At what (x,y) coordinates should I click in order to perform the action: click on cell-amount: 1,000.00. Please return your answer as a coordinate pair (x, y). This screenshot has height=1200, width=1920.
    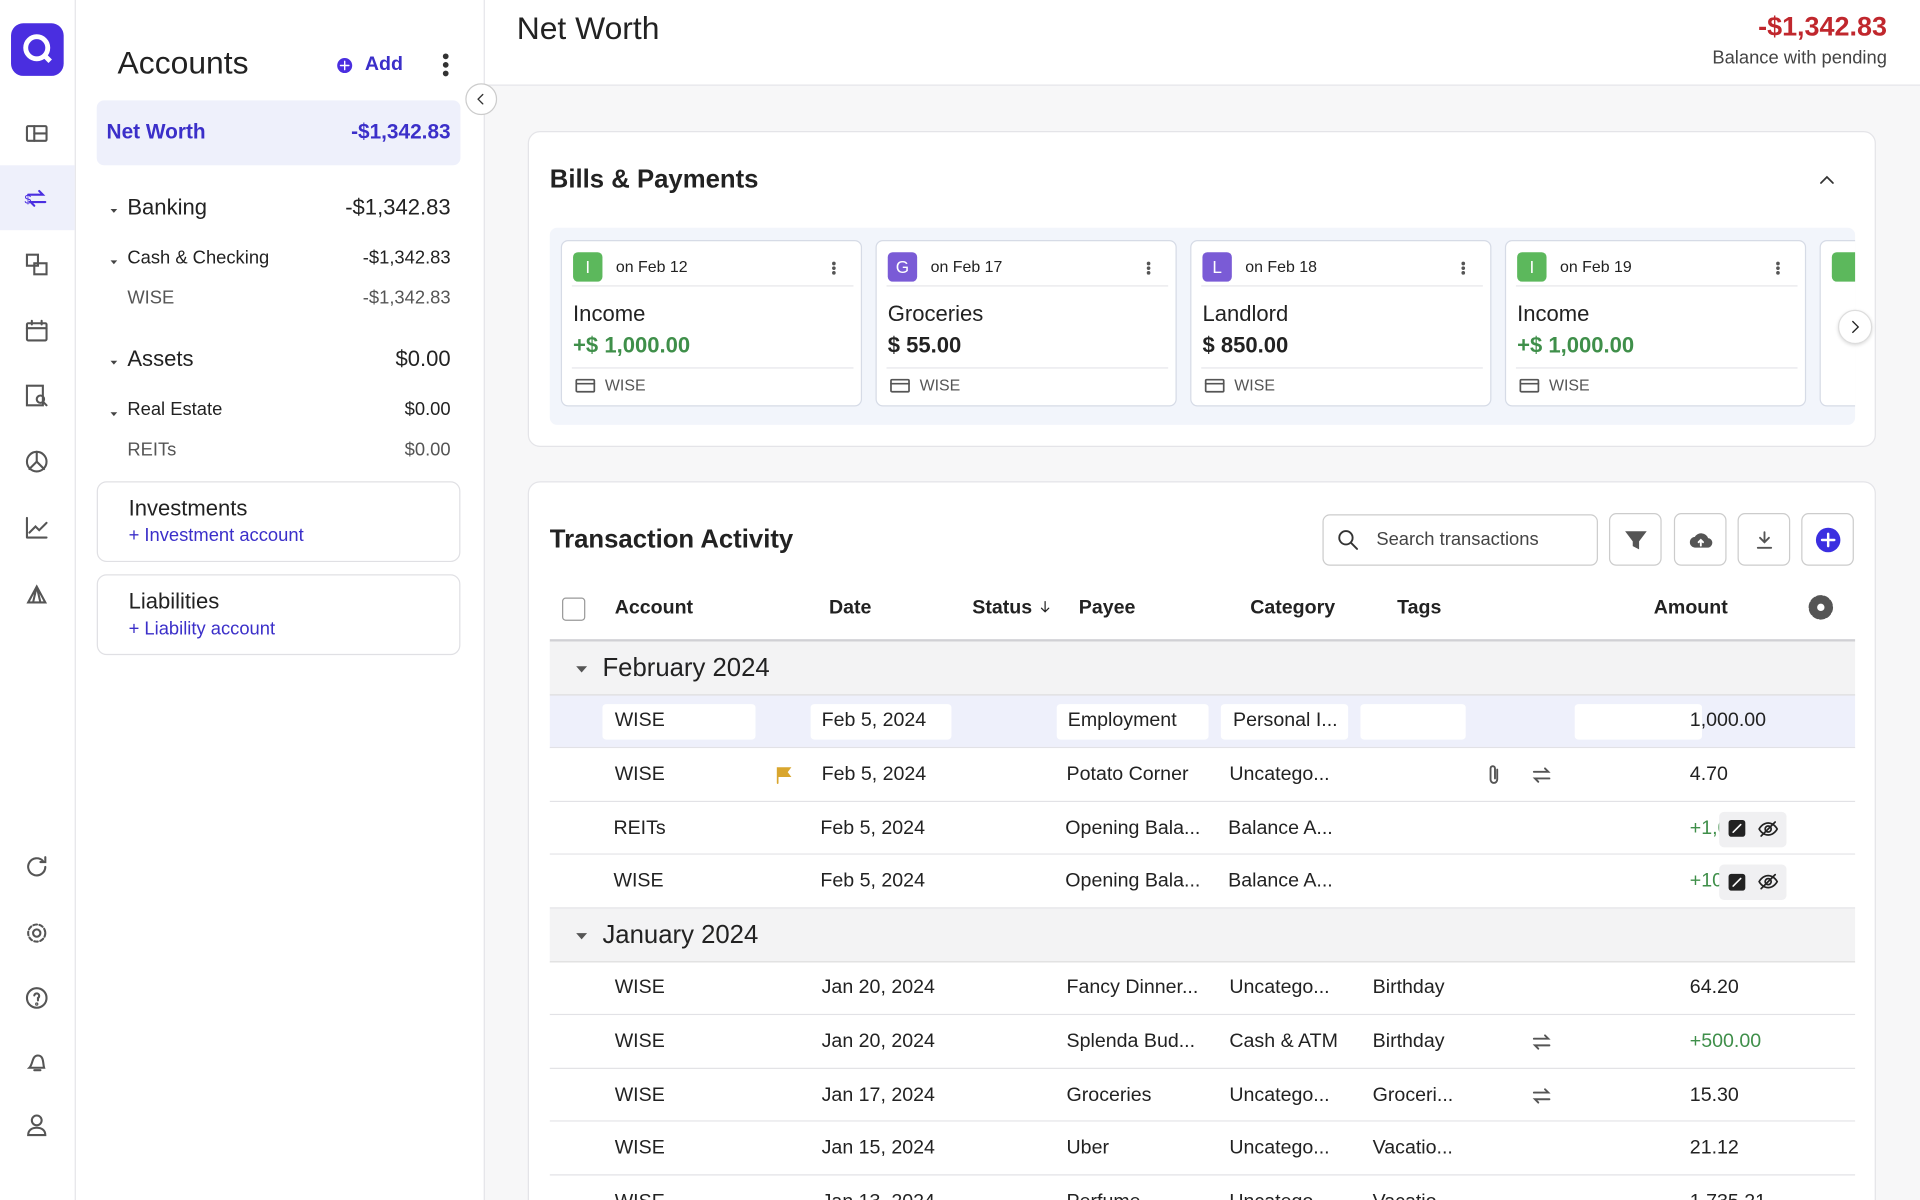
    Looking at the image, I should click on (1728, 721).